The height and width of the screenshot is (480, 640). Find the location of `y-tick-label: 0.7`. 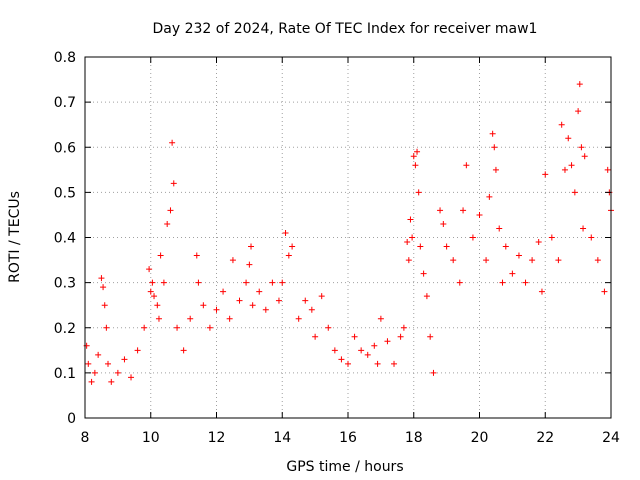

y-tick-label: 0.7 is located at coordinates (65, 103).